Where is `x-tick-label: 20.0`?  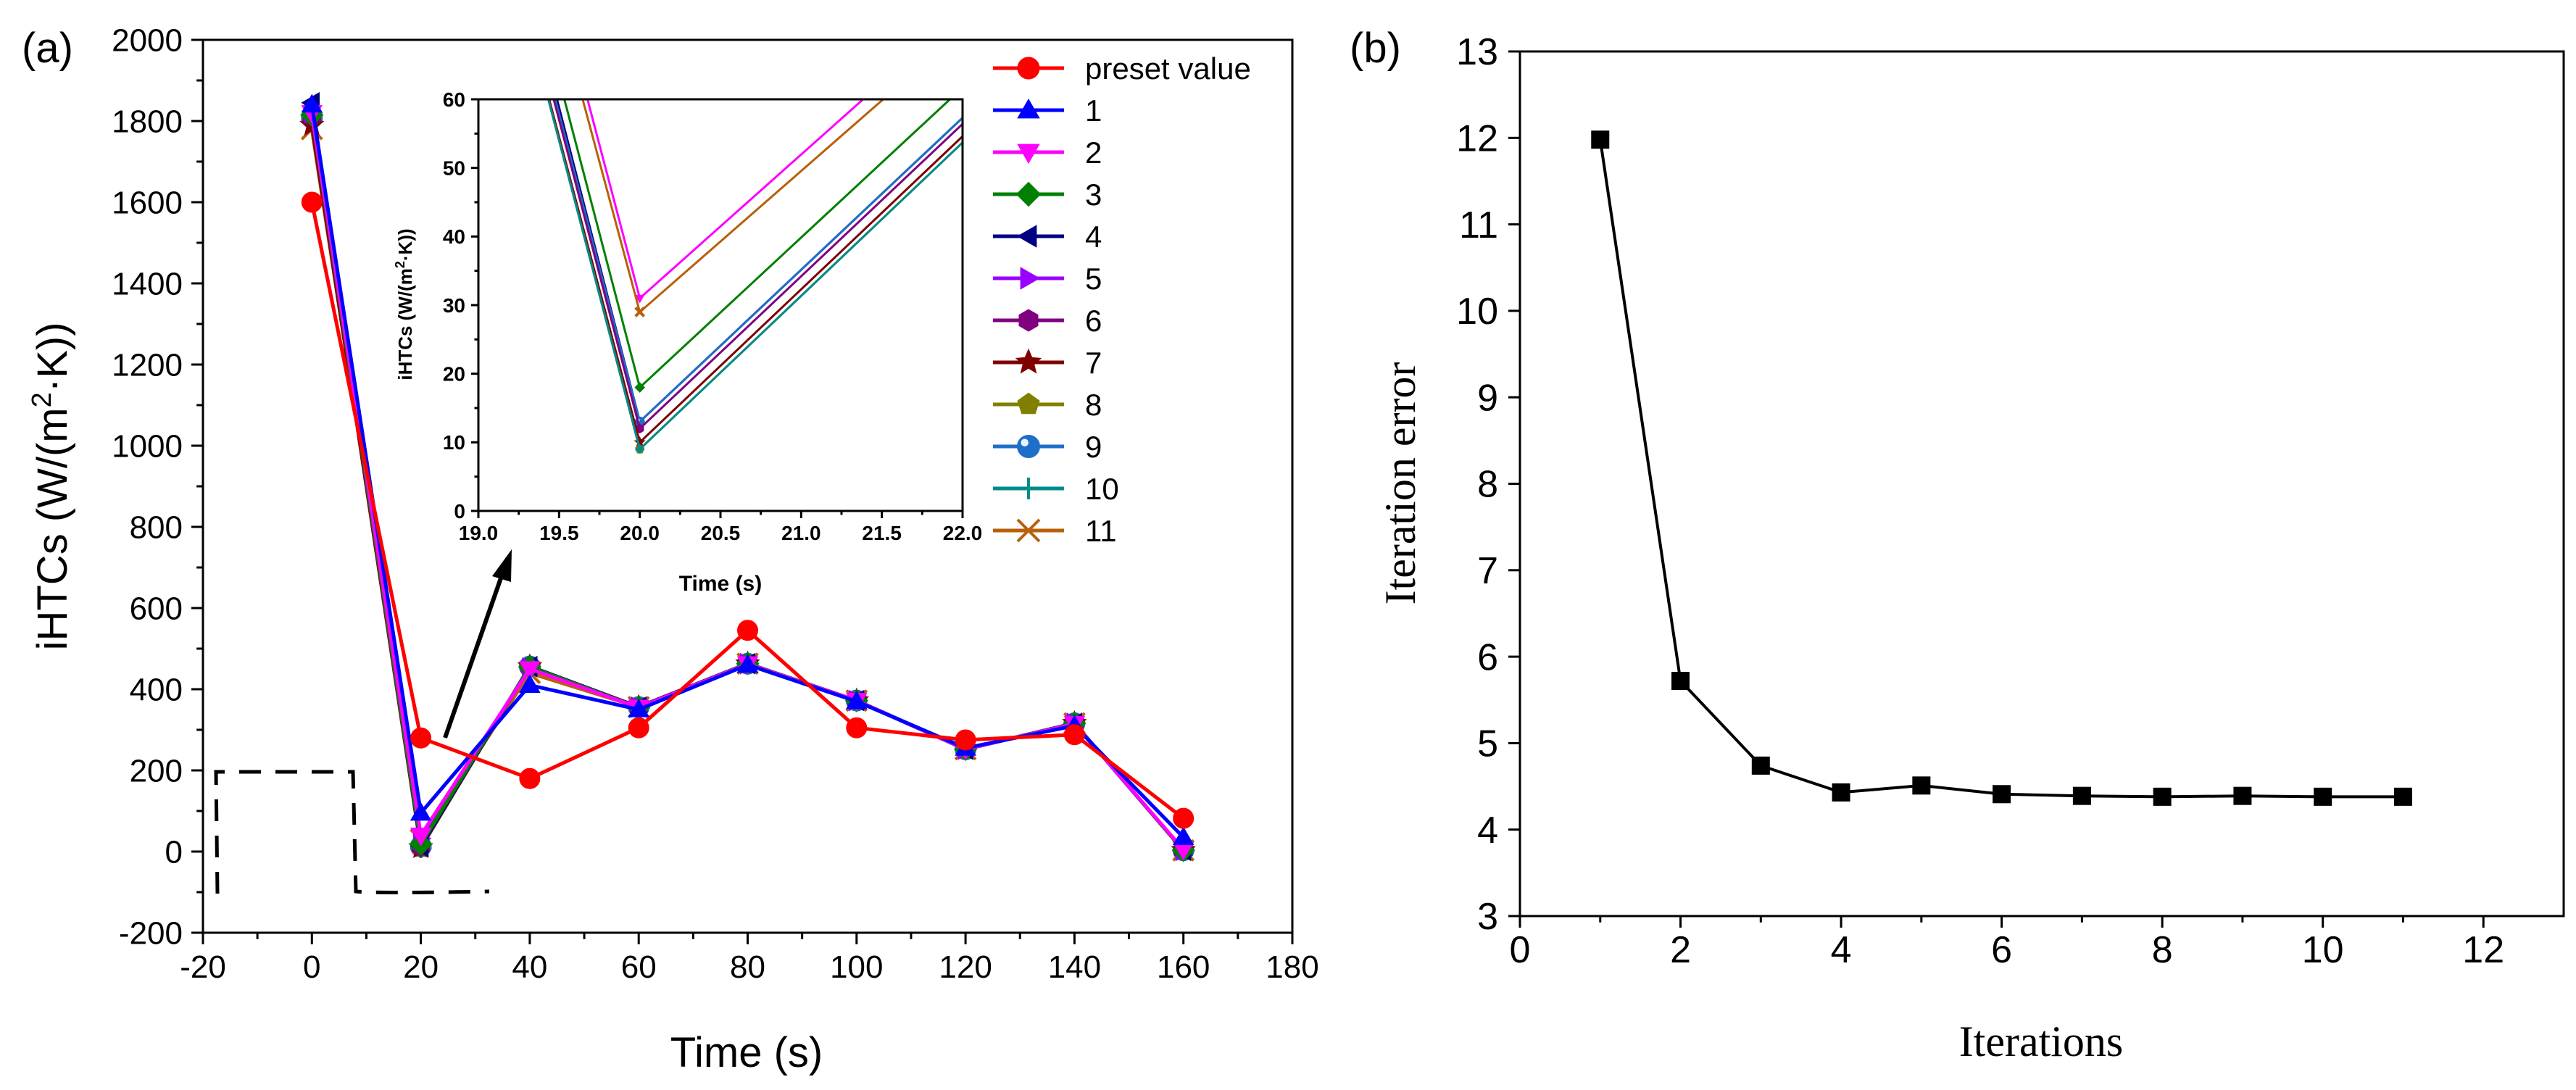
x-tick-label: 20.0 is located at coordinates (640, 533).